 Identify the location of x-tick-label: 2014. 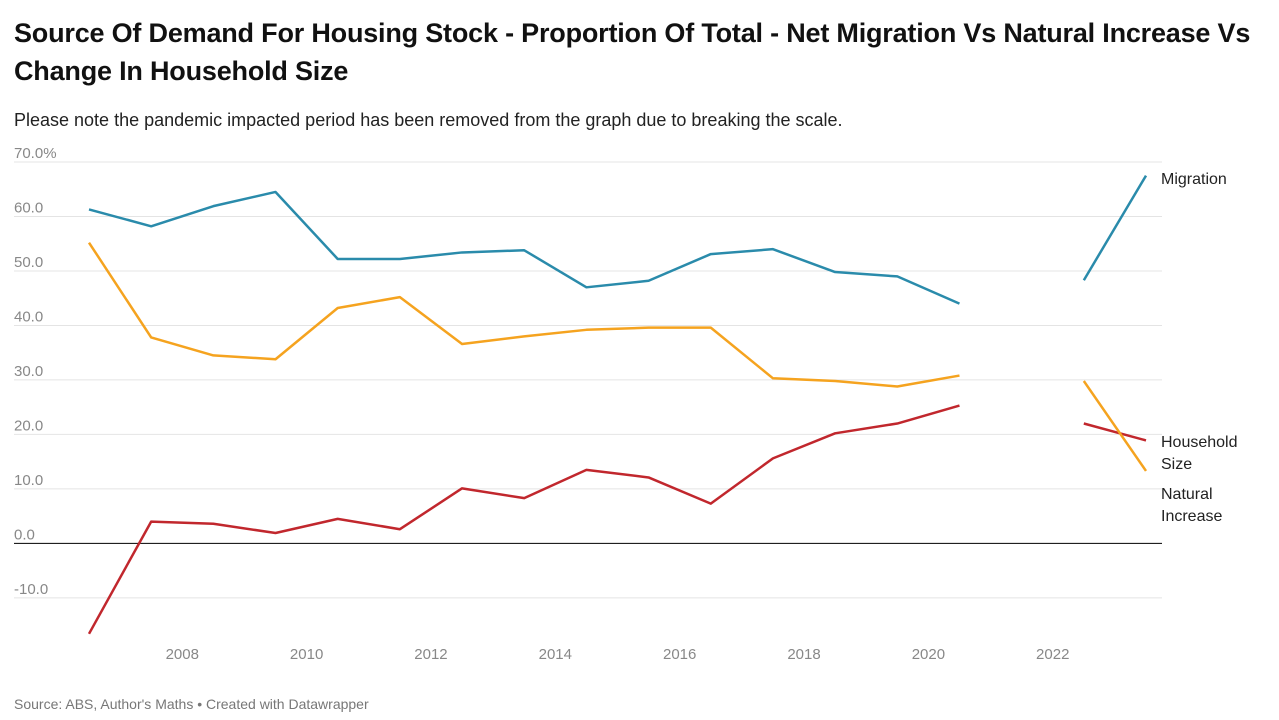
(555, 654).